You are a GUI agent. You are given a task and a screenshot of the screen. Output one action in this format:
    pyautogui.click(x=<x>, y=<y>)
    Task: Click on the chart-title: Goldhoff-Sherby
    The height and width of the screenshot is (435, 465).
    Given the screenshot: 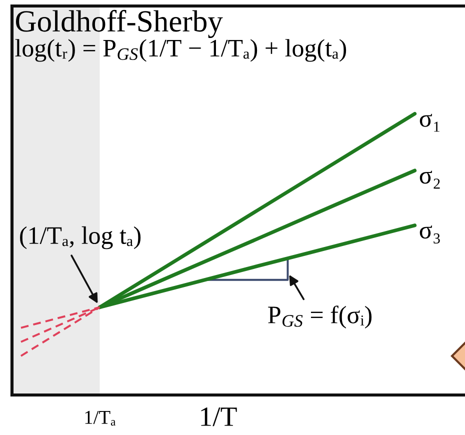 What is the action you would take?
    pyautogui.click(x=119, y=24)
    